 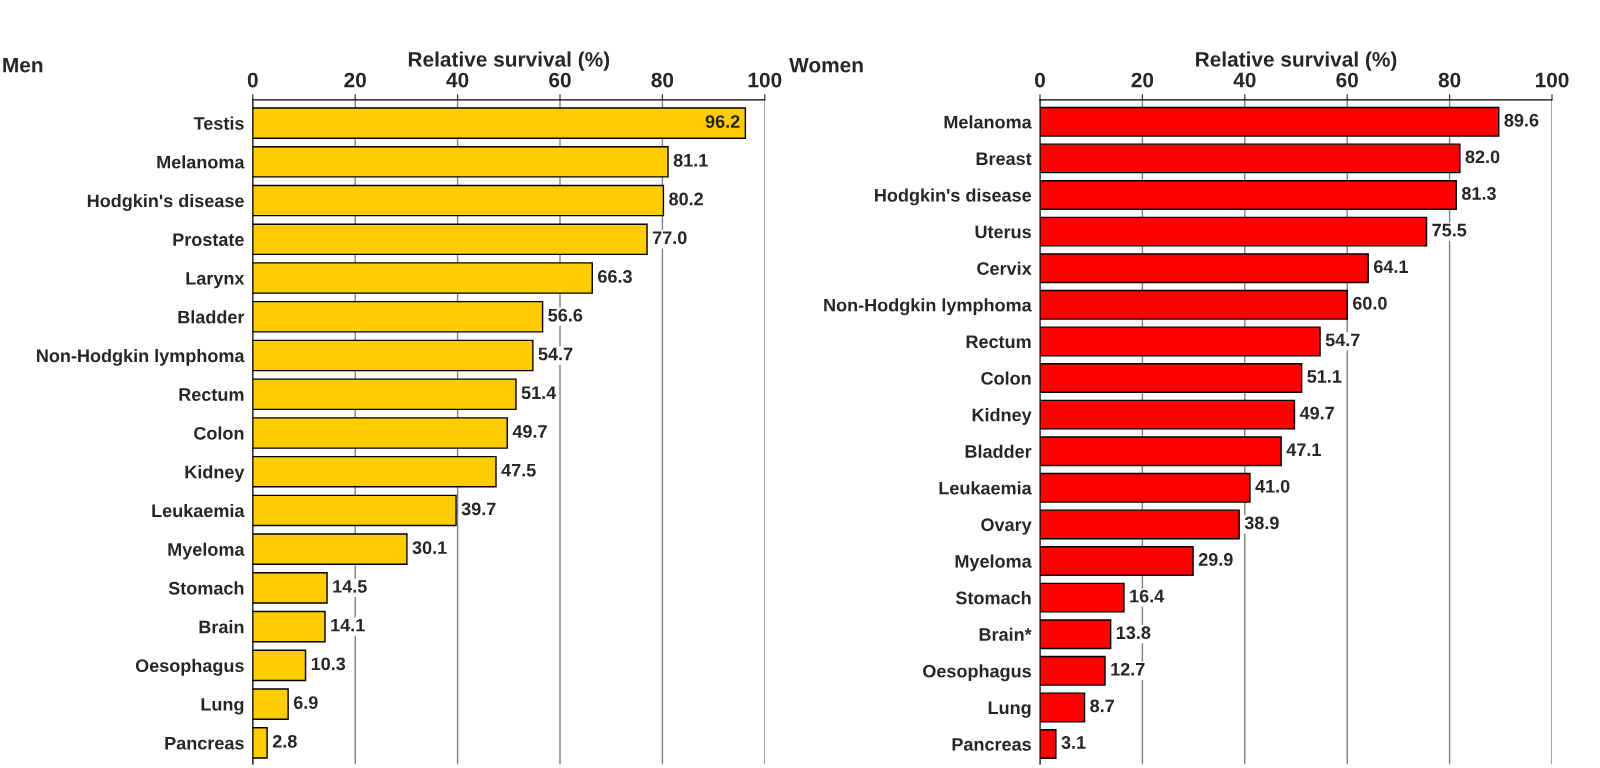 What do you see at coordinates (686, 199) in the screenshot?
I see `data-label: 80.2` at bounding box center [686, 199].